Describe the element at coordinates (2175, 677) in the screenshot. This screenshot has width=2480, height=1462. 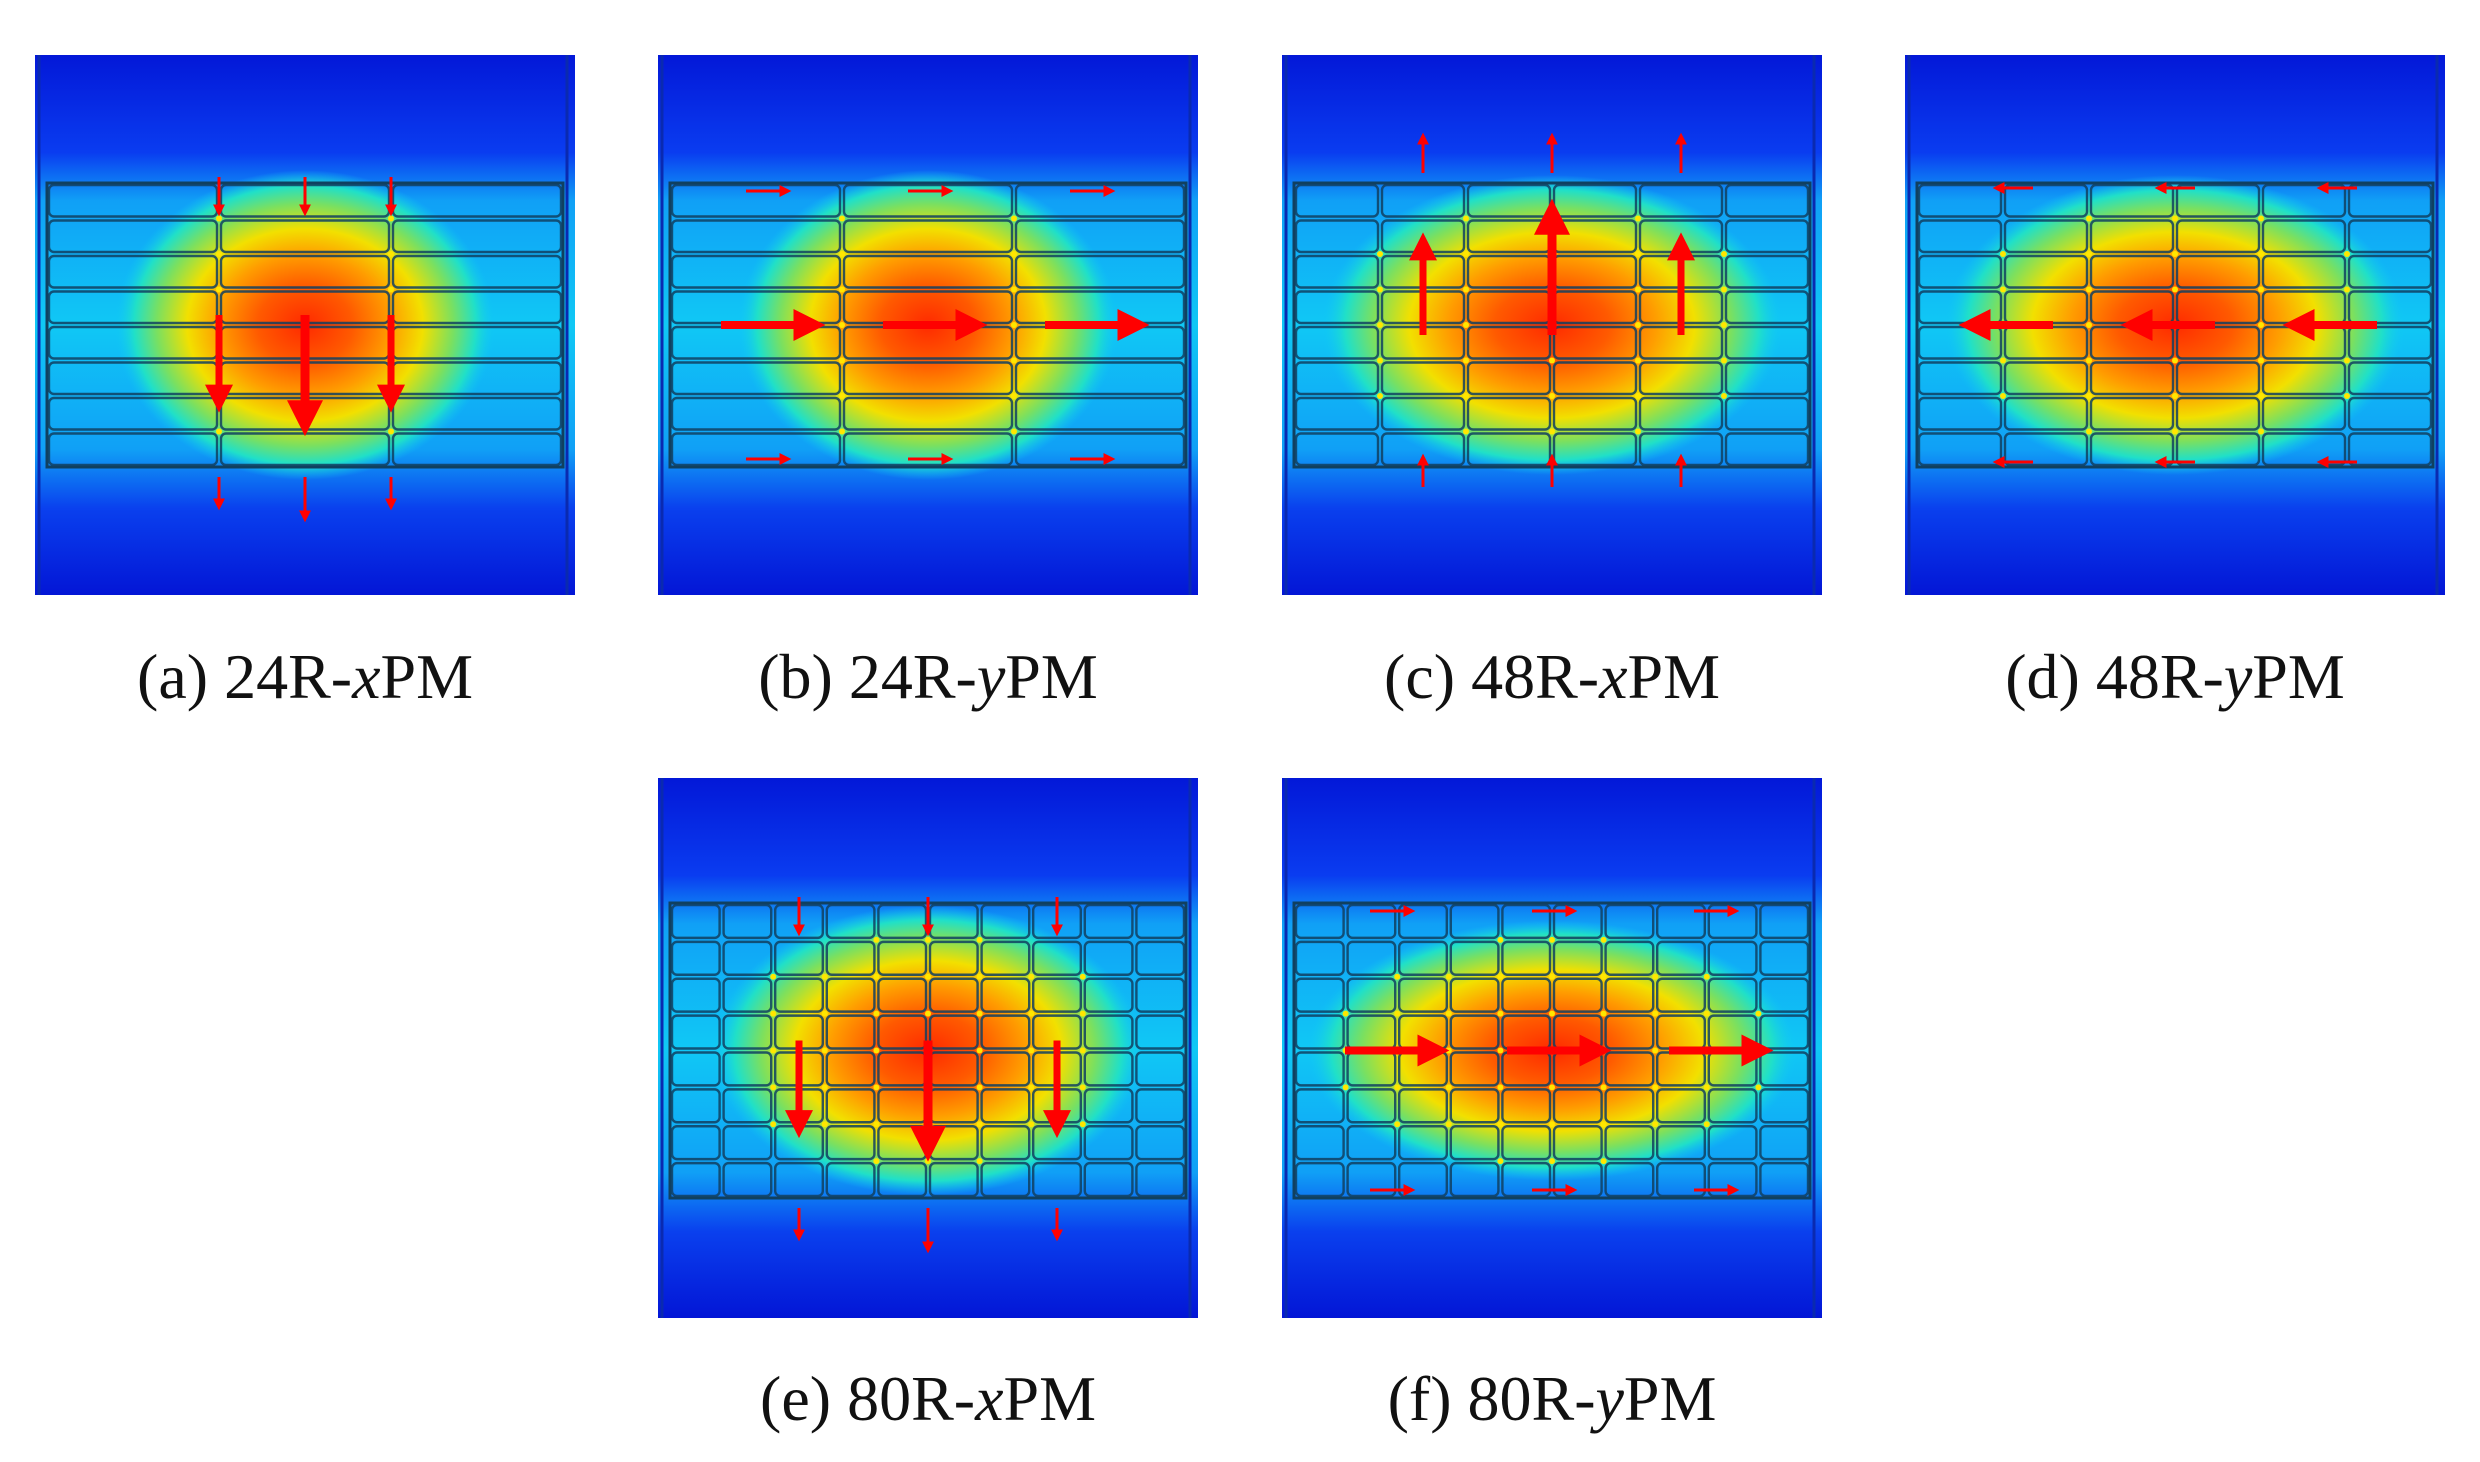
I see `caption-d: (d) 48R-yPM` at that location.